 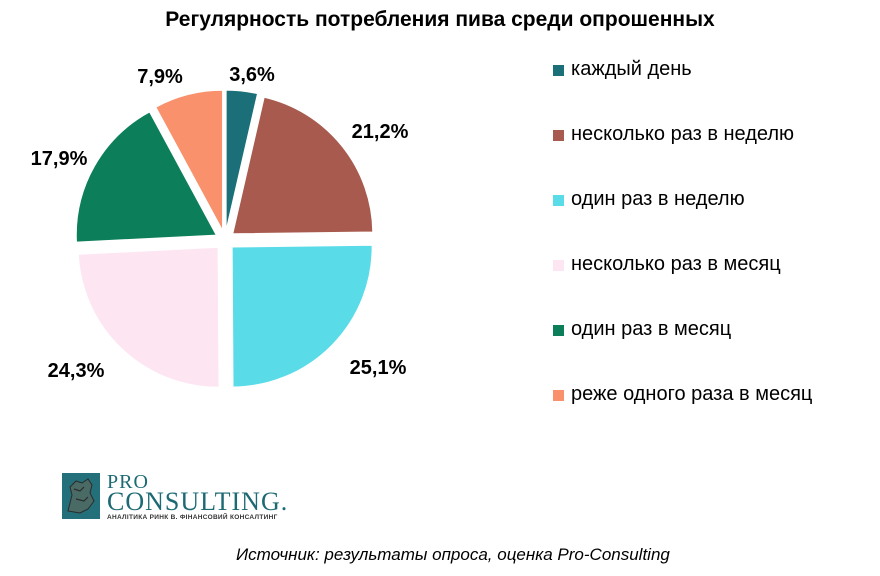 What do you see at coordinates (682, 220) in the screenshot?
I see `legend-item: один раз в неделю` at bounding box center [682, 220].